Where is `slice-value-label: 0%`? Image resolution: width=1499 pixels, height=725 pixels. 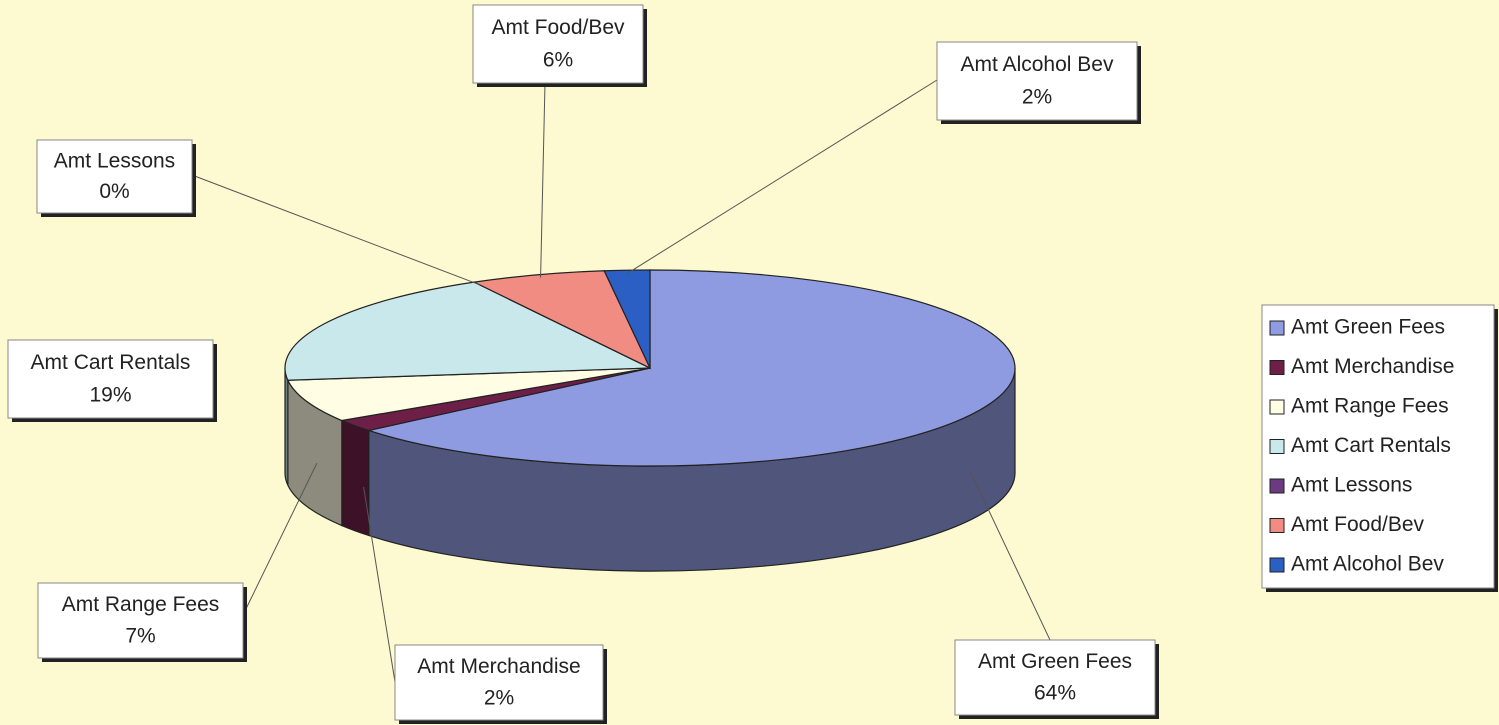 slice-value-label: 0% is located at coordinates (114, 191).